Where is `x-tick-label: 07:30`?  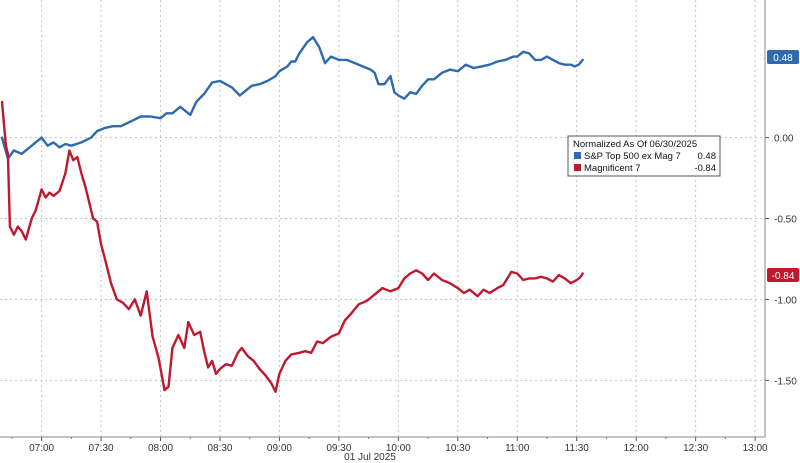 x-tick-label: 07:30 is located at coordinates (101, 448).